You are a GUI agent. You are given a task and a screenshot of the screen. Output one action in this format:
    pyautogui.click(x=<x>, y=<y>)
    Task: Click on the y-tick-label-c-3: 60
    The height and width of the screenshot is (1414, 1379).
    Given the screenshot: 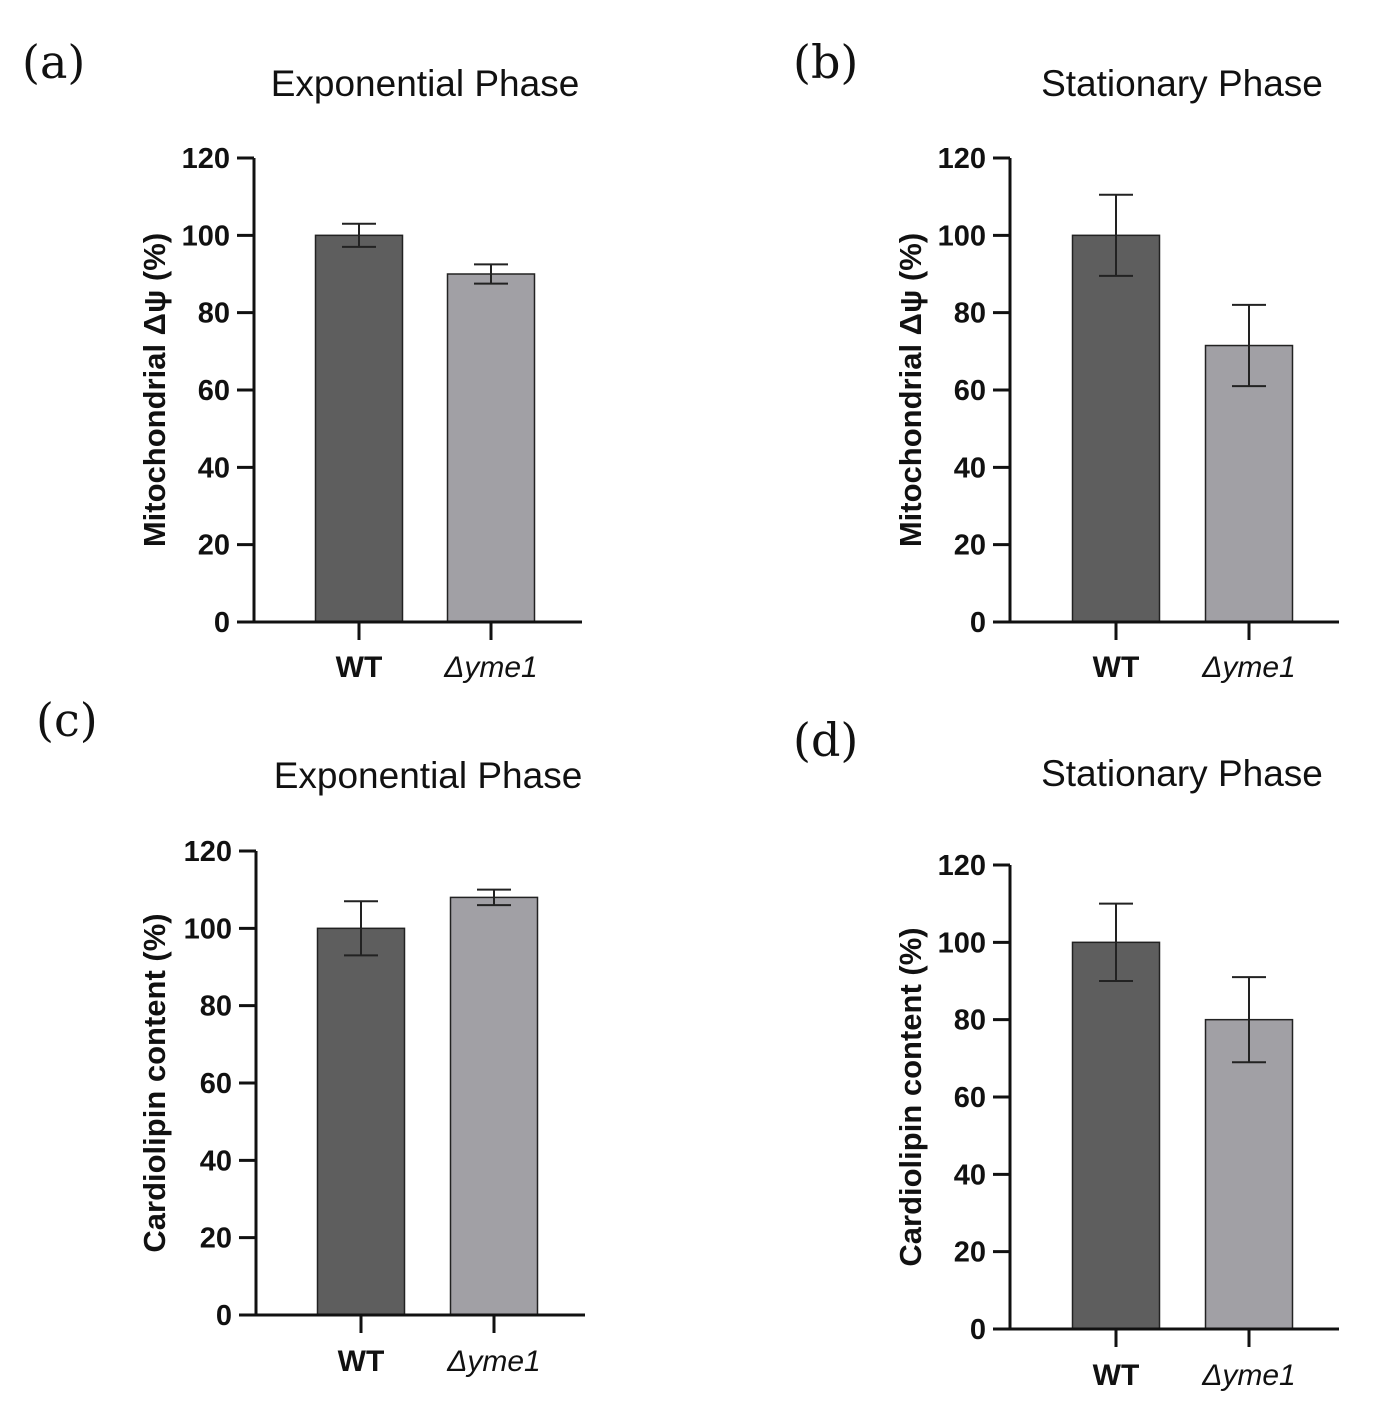 What is the action you would take?
    pyautogui.click(x=216, y=1084)
    